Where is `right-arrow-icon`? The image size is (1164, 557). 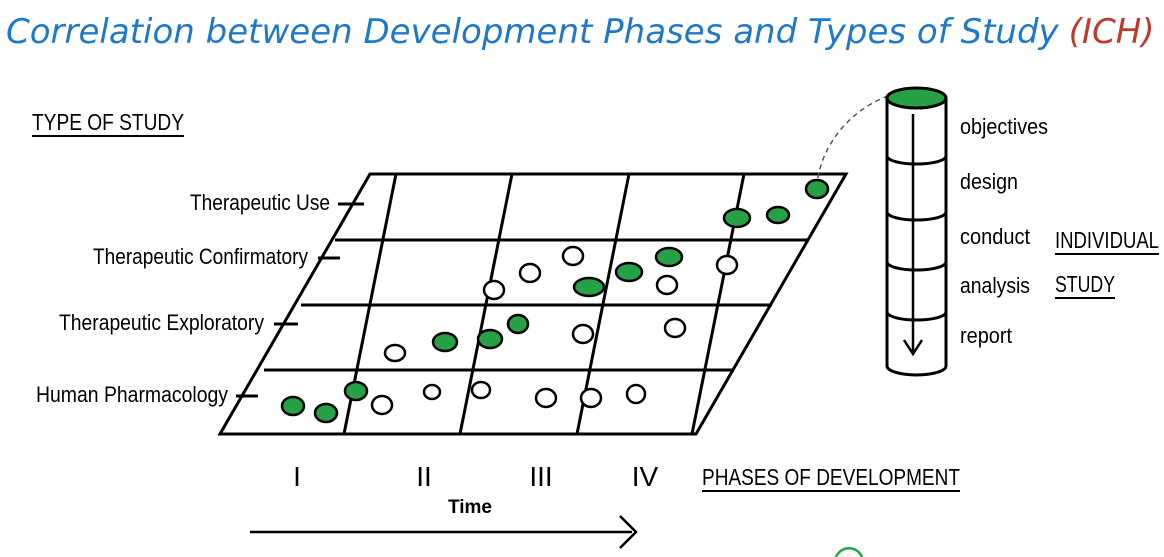 right-arrow-icon is located at coordinates (628, 532).